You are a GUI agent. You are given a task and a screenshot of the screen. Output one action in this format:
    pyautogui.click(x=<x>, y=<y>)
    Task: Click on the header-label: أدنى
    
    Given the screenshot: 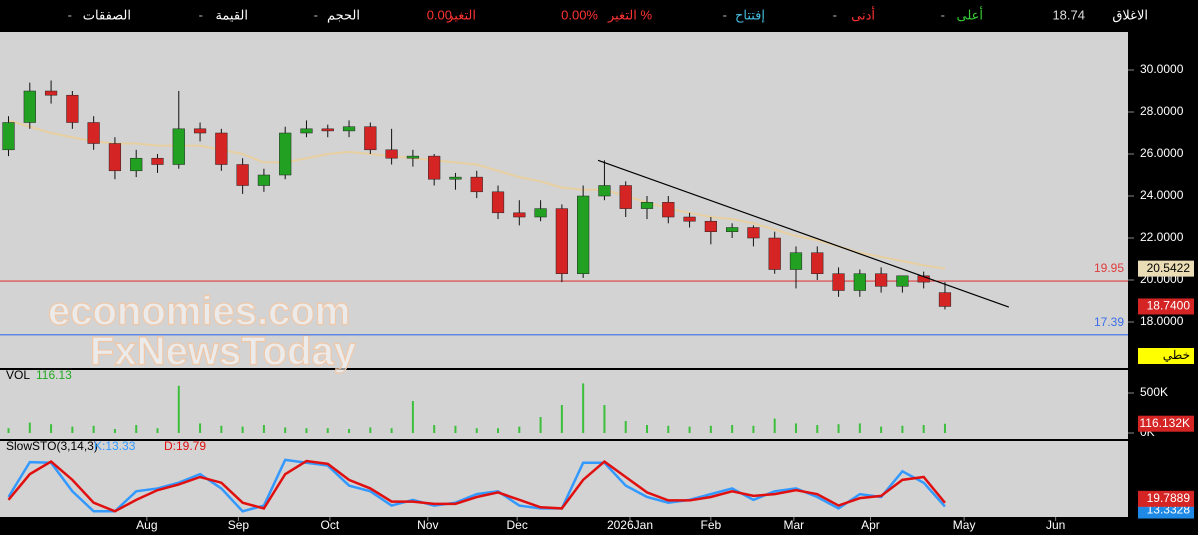 What is the action you would take?
    pyautogui.click(x=863, y=14)
    